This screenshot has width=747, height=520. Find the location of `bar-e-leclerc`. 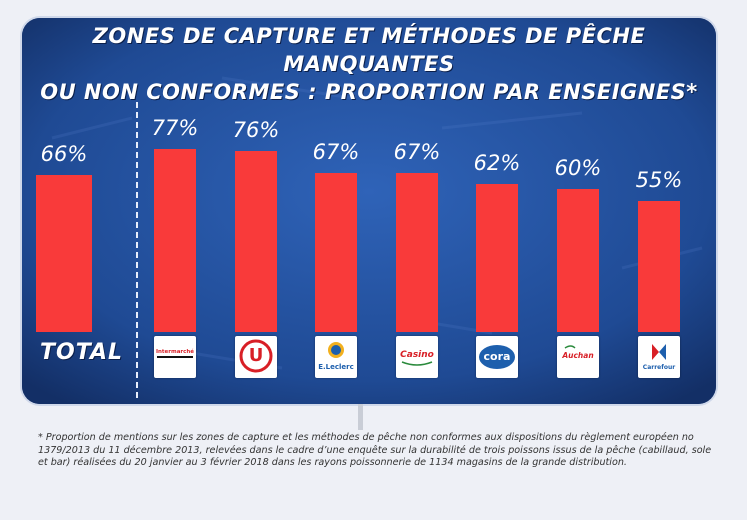

bar-e-leclerc is located at coordinates (336, 252).